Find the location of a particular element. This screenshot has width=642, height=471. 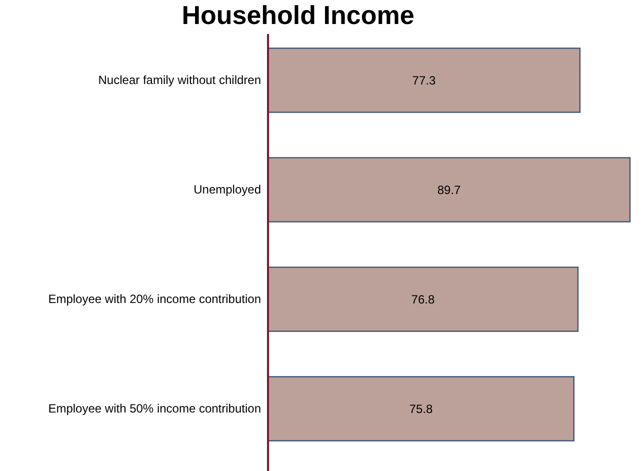

data-label: 77.3 is located at coordinates (424, 80).